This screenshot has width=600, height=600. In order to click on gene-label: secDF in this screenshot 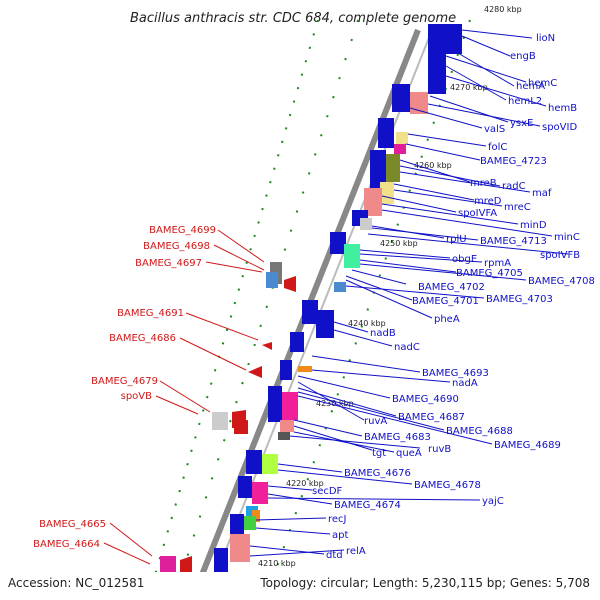, I will do `click(327, 491)`.